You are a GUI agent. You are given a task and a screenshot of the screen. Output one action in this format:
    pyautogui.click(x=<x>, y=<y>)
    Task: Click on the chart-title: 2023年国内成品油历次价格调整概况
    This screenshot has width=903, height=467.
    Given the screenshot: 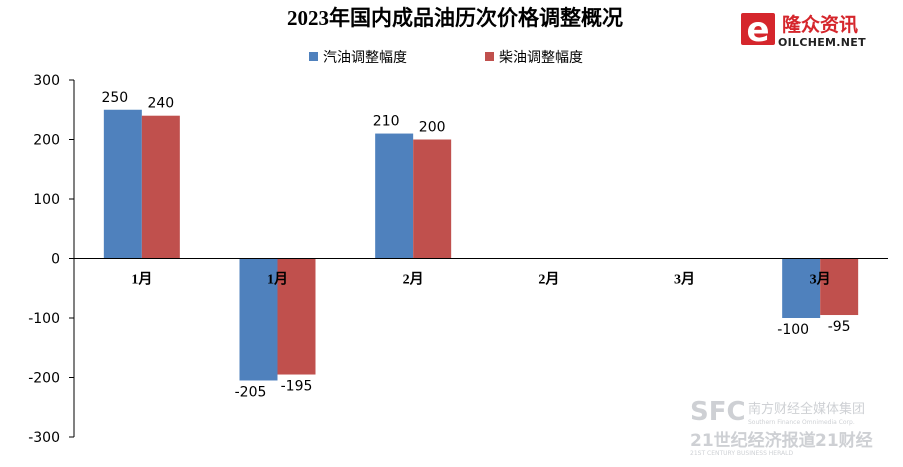 What is the action you would take?
    pyautogui.click(x=455, y=18)
    